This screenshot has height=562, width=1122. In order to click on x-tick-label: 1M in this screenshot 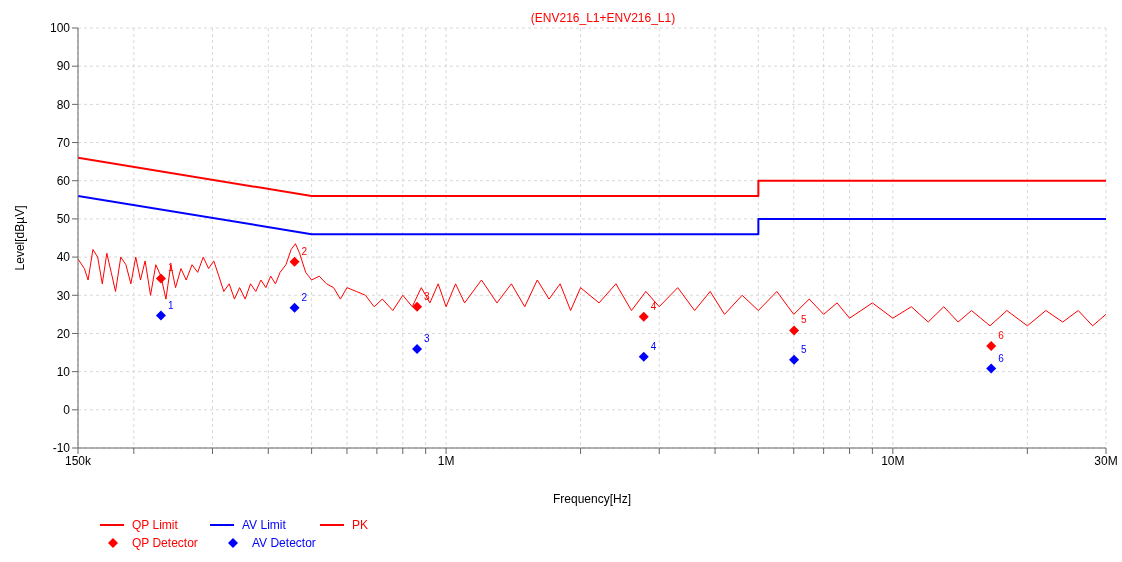, I will do `click(446, 460)`.